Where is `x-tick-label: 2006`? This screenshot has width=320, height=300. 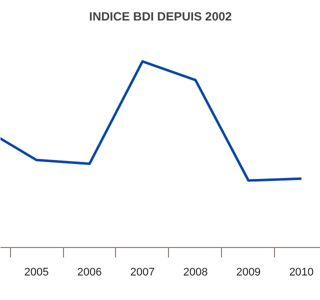 x-tick-label: 2006 is located at coordinates (89, 272).